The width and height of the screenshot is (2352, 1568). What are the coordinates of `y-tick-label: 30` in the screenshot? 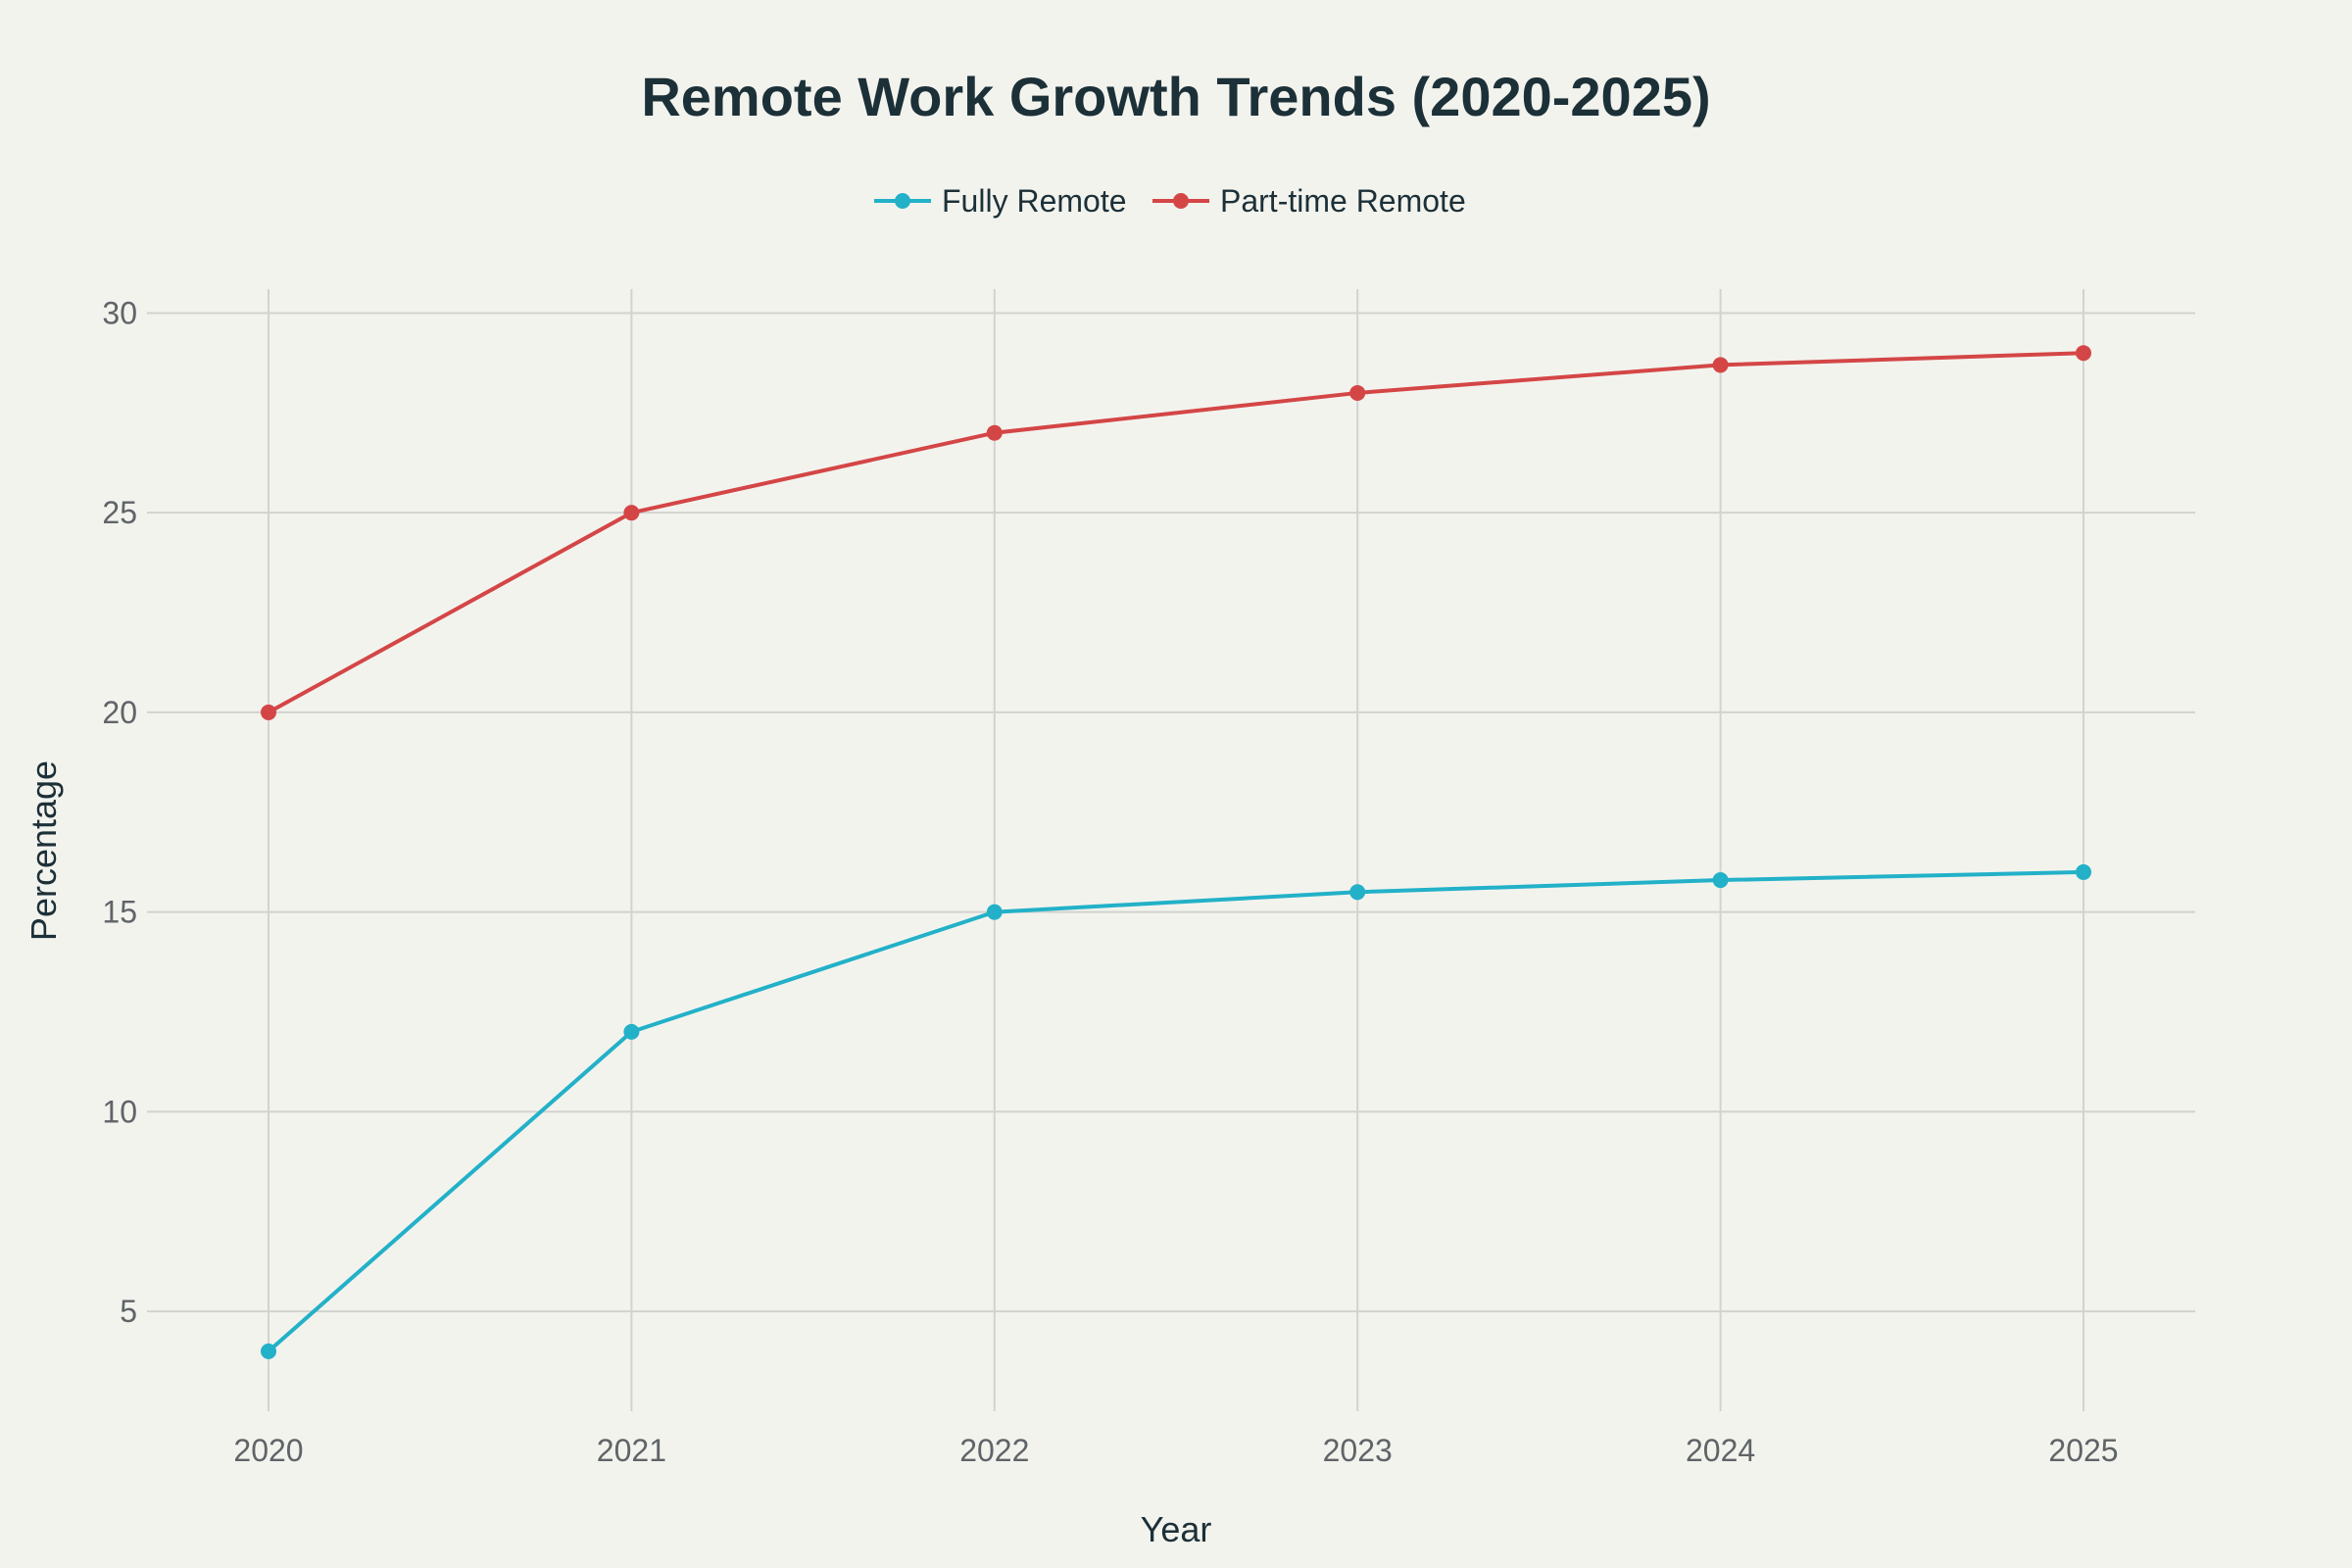 It's located at (119, 312).